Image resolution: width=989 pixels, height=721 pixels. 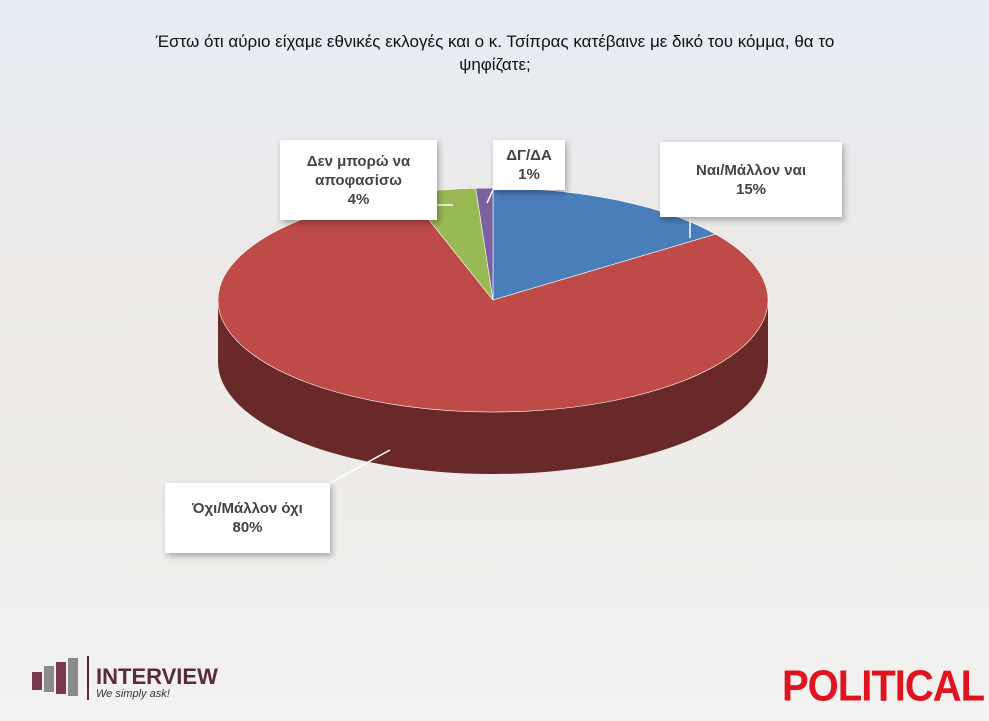 I want to click on pie-slice, so click(x=484, y=244).